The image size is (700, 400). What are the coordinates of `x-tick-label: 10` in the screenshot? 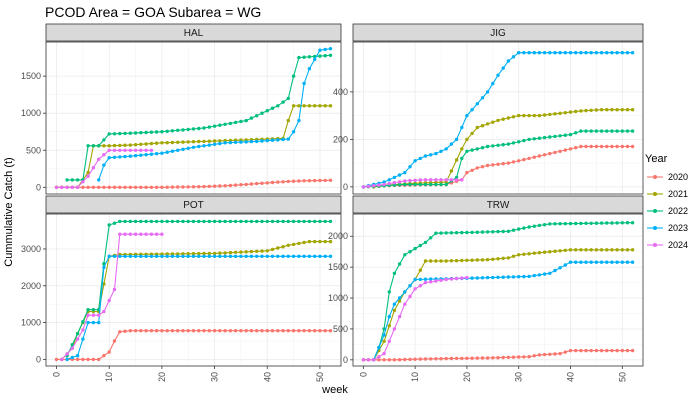 It's located at (109, 377).